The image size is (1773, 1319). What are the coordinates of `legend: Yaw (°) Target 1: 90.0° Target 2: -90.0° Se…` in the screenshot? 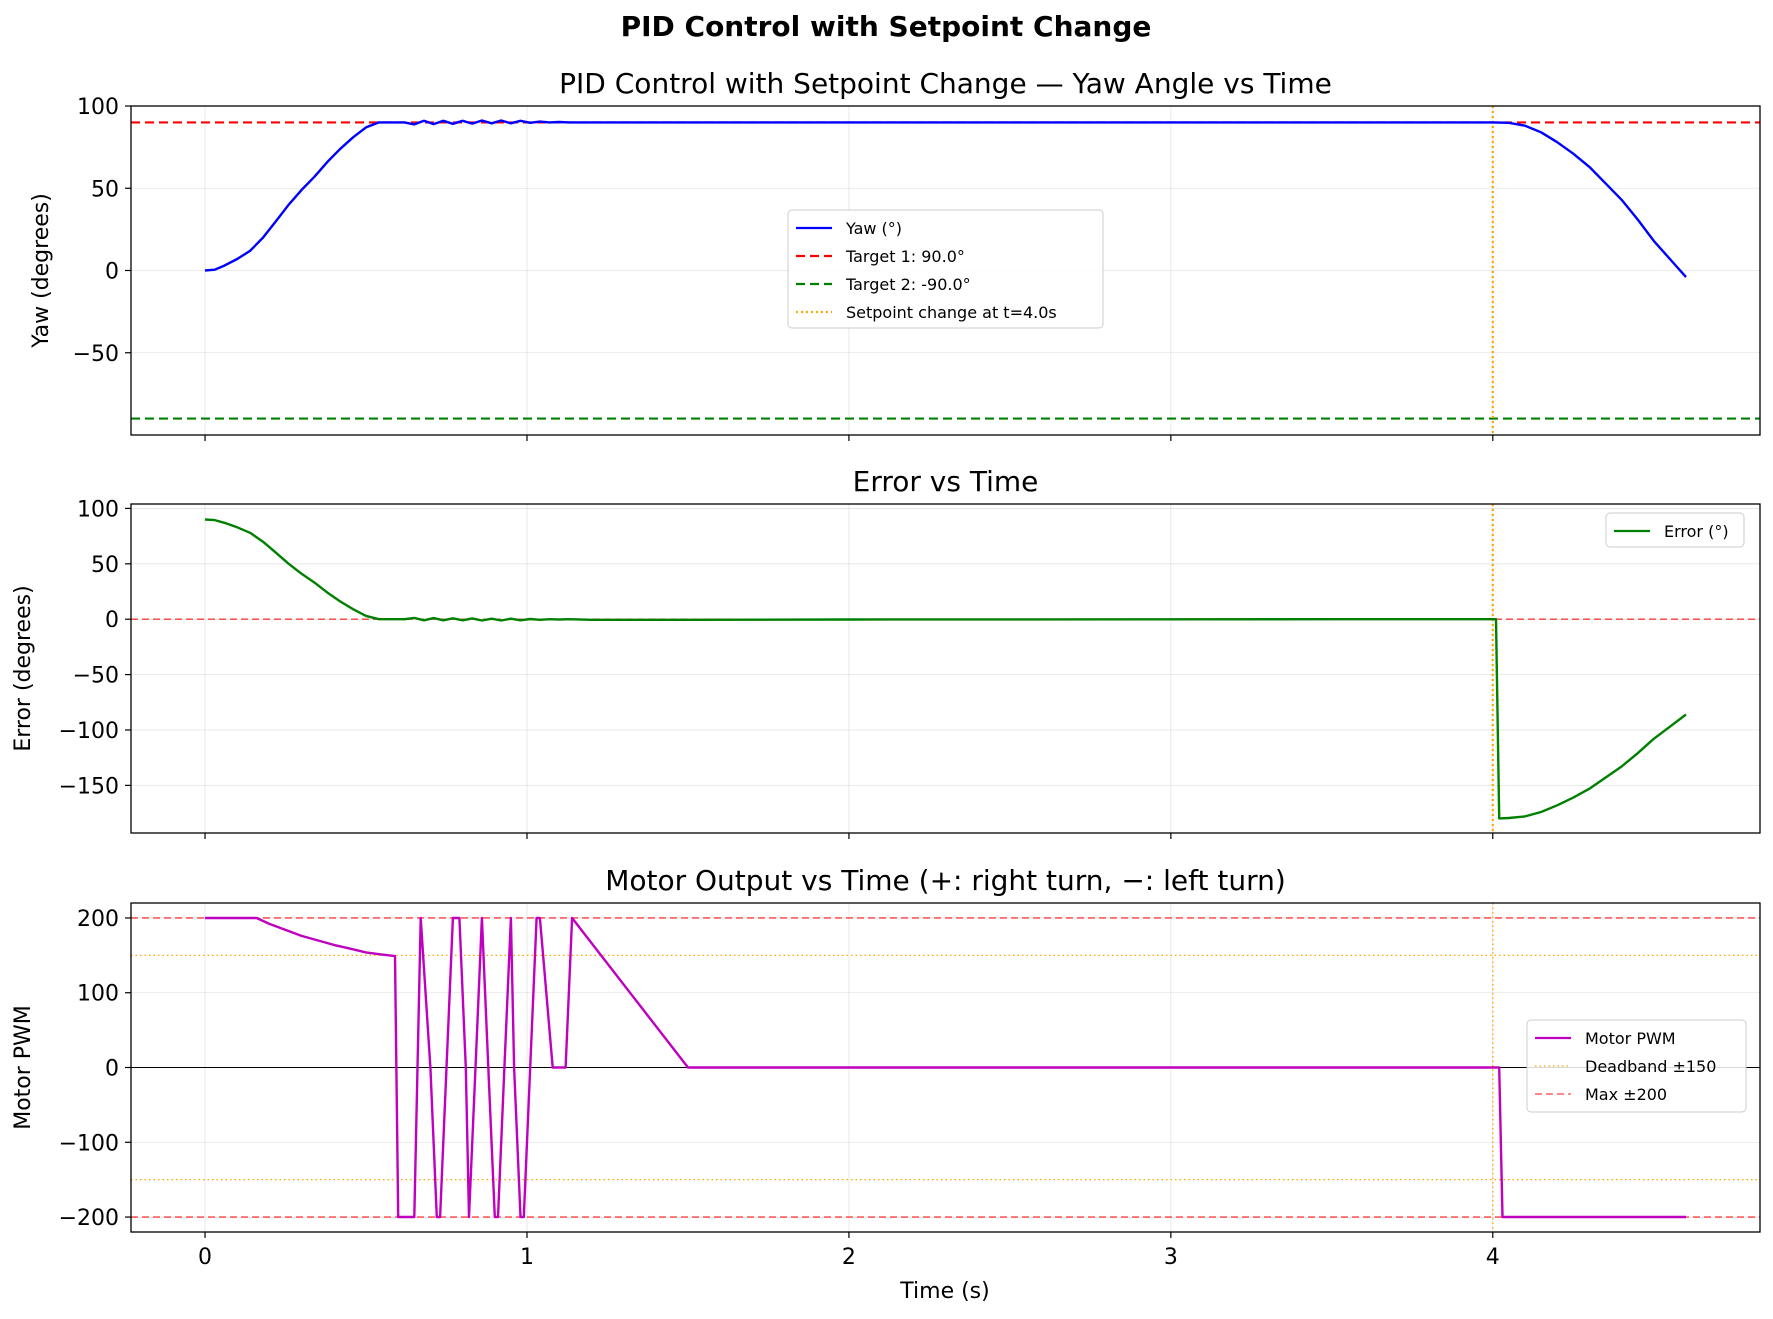 It's located at (945, 269).